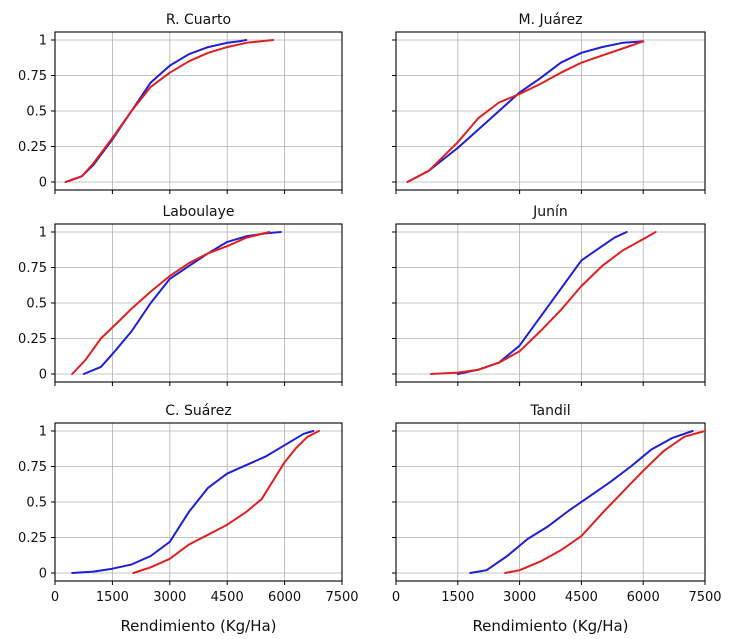 Image resolution: width=732 pixels, height=639 pixels. What do you see at coordinates (550, 212) in the screenshot?
I see `panel-title: Junín` at bounding box center [550, 212].